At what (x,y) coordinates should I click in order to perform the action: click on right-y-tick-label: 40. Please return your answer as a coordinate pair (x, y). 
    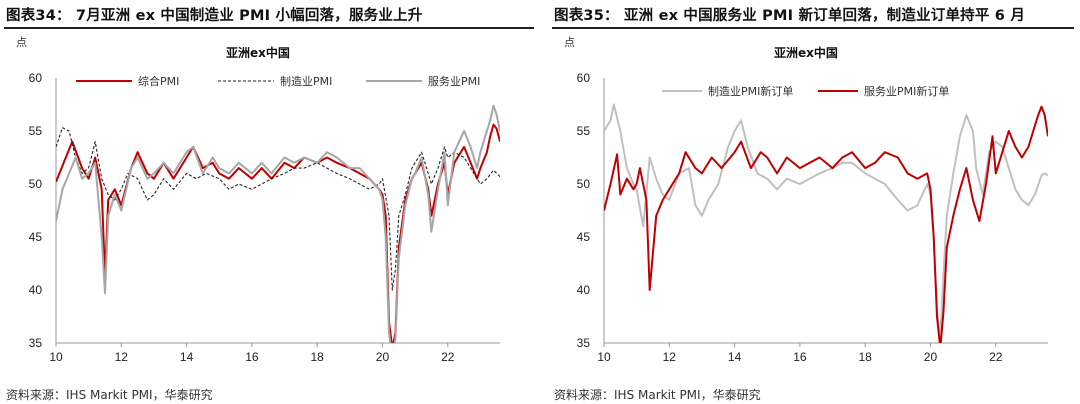
    Looking at the image, I should click on (584, 290).